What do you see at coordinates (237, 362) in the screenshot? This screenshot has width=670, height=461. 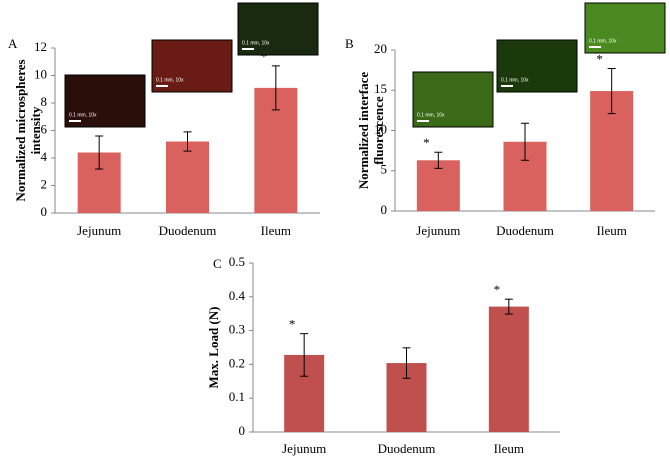 I see `y-tick-label: 0.2` at bounding box center [237, 362].